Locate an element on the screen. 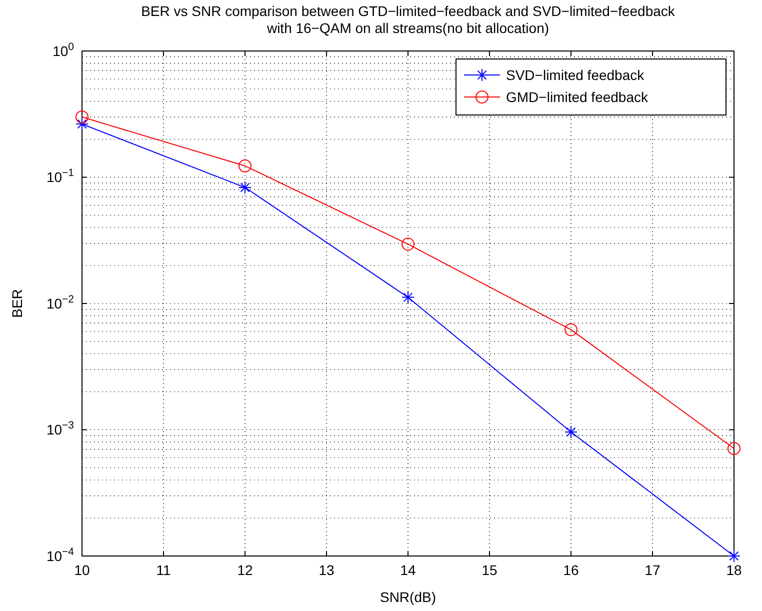 The width and height of the screenshot is (762, 611). y-tick-label: 10$^{−1}$ is located at coordinates (60, 176).